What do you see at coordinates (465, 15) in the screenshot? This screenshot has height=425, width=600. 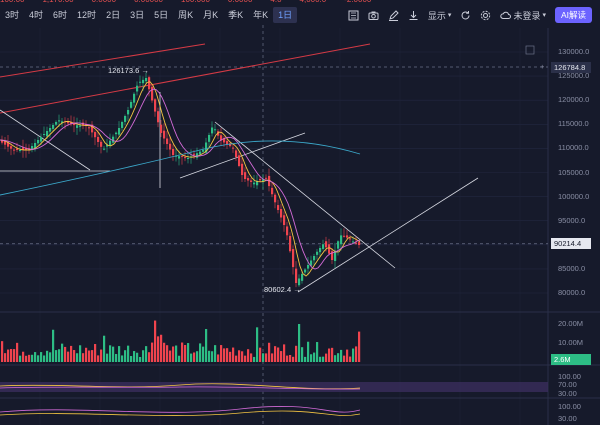 I see `refresh-icon` at bounding box center [465, 15].